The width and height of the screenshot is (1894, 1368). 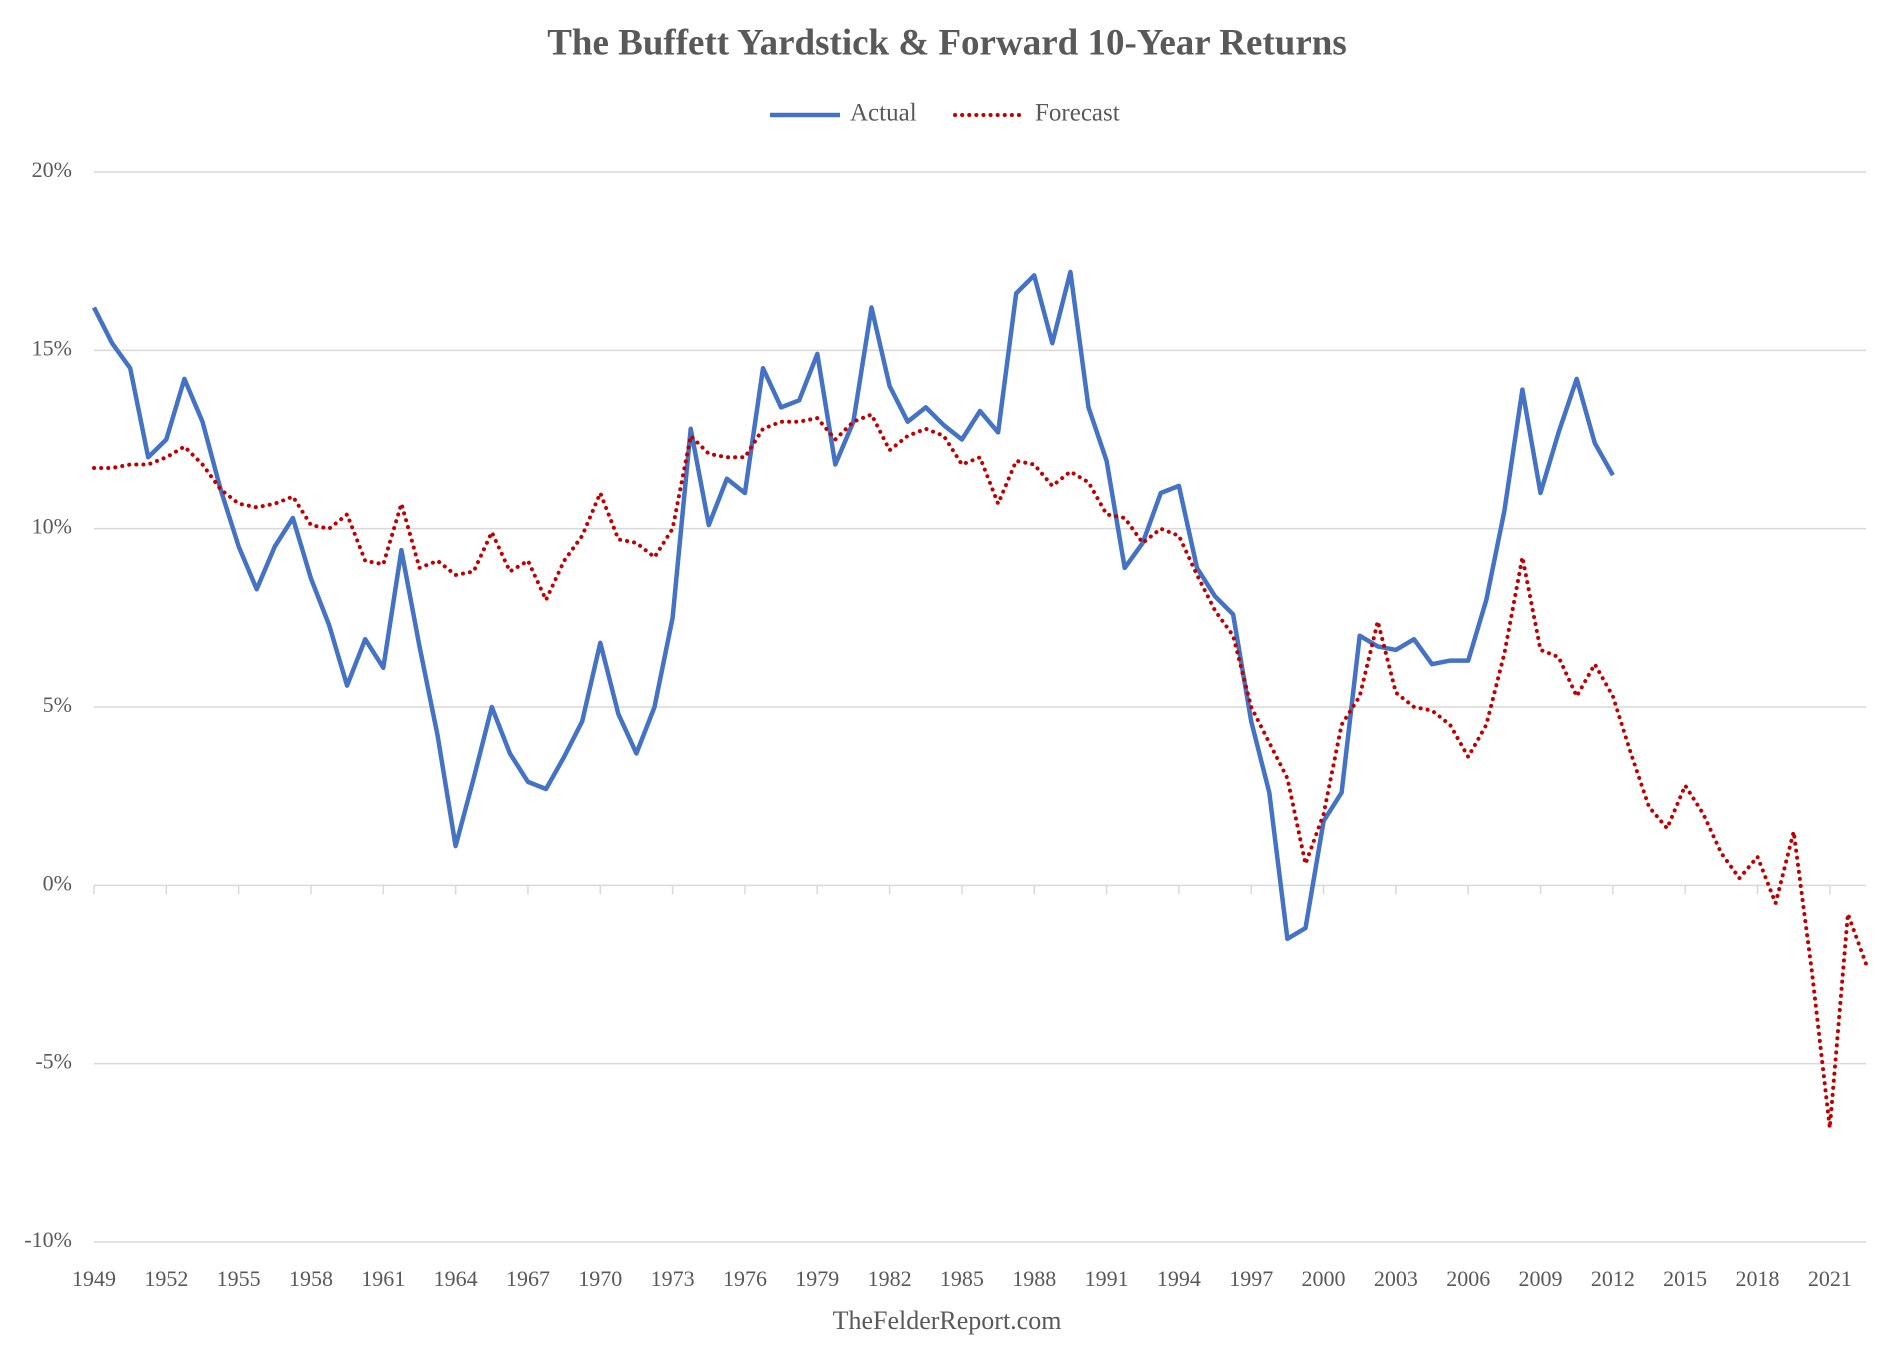 I want to click on x-tick-label: 2018, so click(x=1758, y=1278).